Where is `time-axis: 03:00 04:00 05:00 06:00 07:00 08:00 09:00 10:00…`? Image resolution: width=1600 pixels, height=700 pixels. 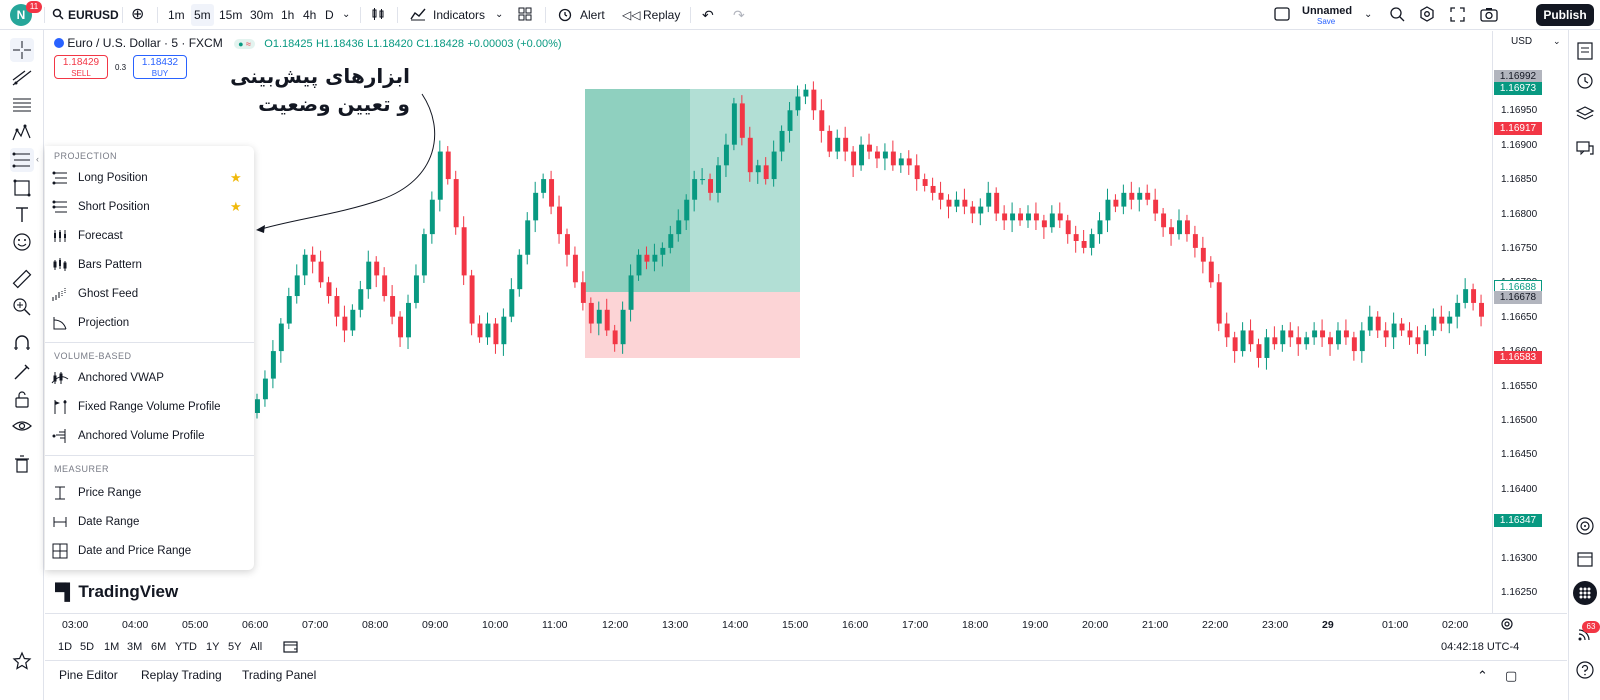 time-axis: 03:00 04:00 05:00 06:00 07:00 08:00 09:00 10:00… is located at coordinates (806, 625).